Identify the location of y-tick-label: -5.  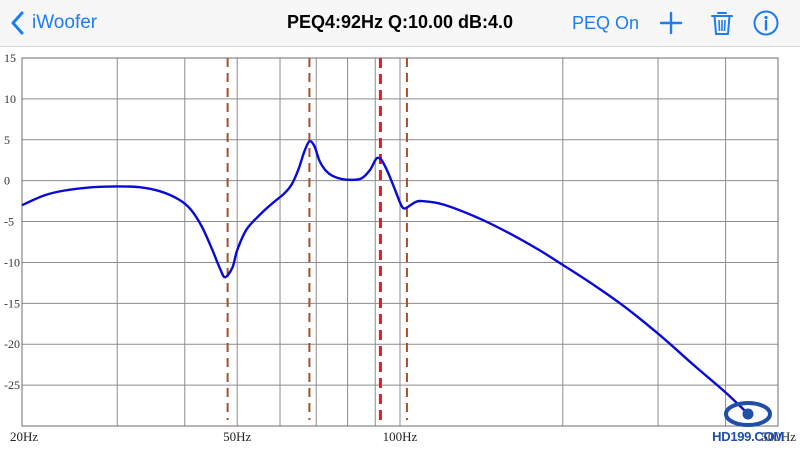
(9, 222).